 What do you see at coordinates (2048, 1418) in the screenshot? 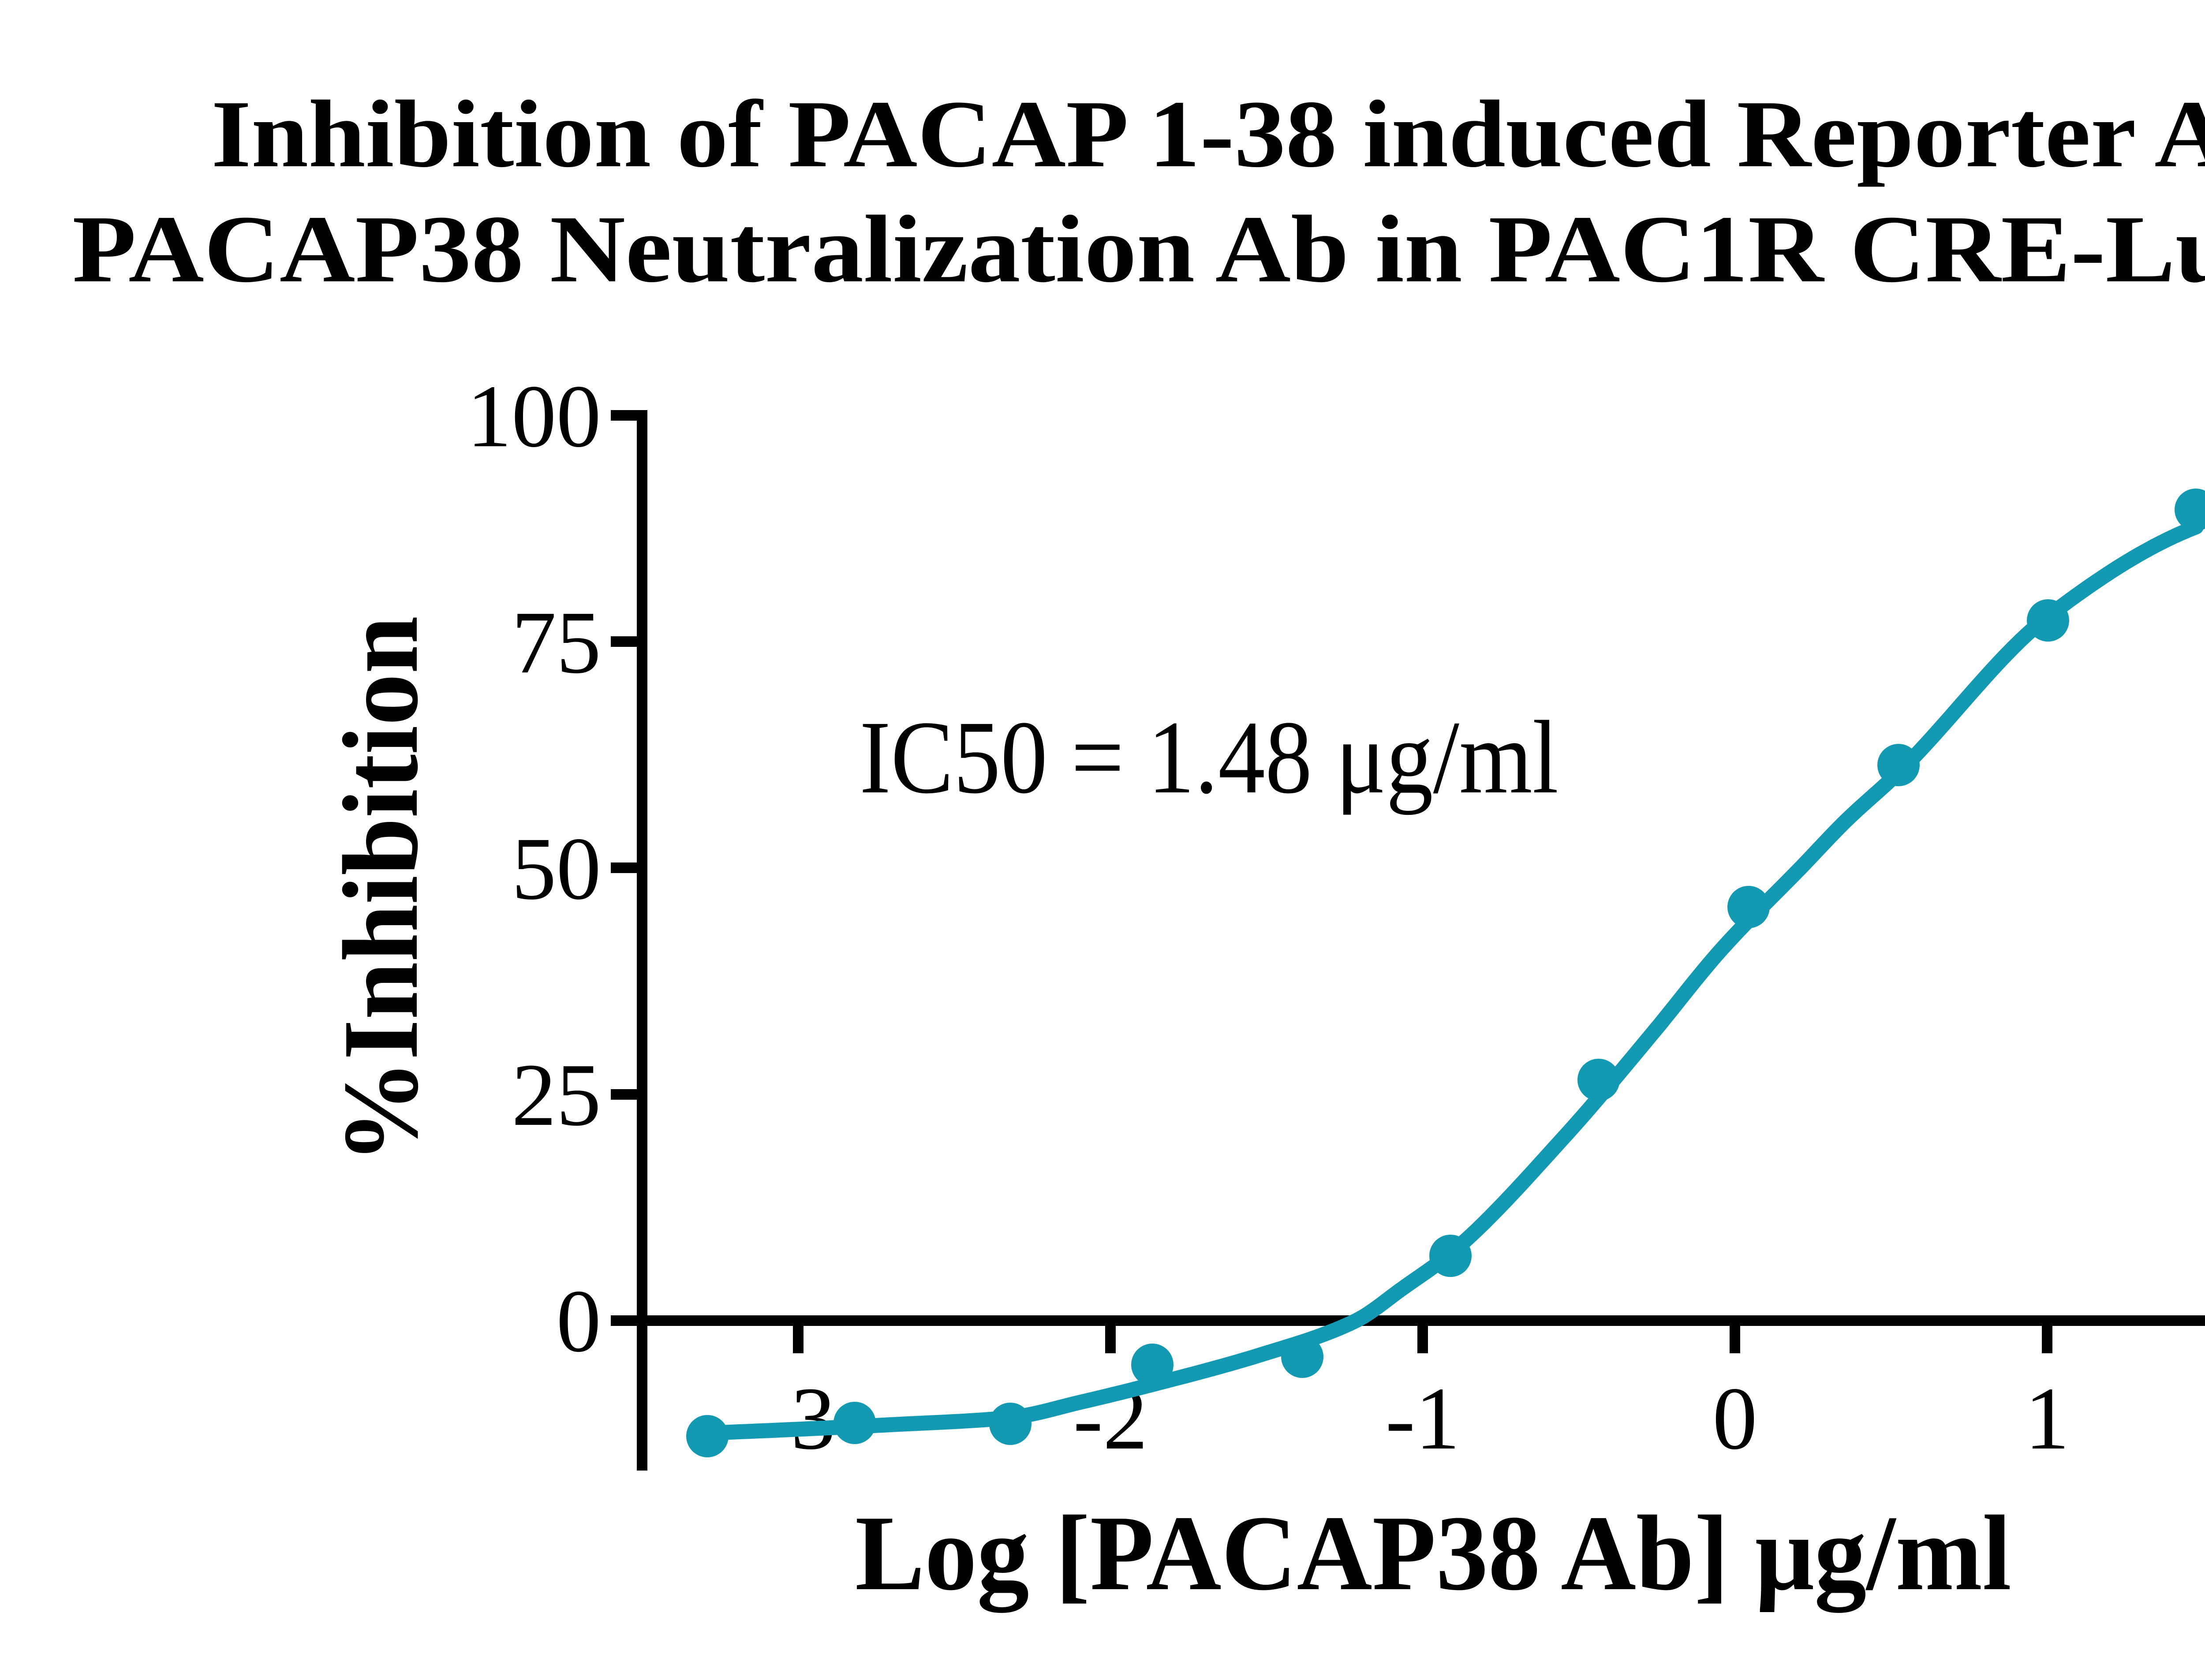
I see `svg-text: 1` at bounding box center [2048, 1418].